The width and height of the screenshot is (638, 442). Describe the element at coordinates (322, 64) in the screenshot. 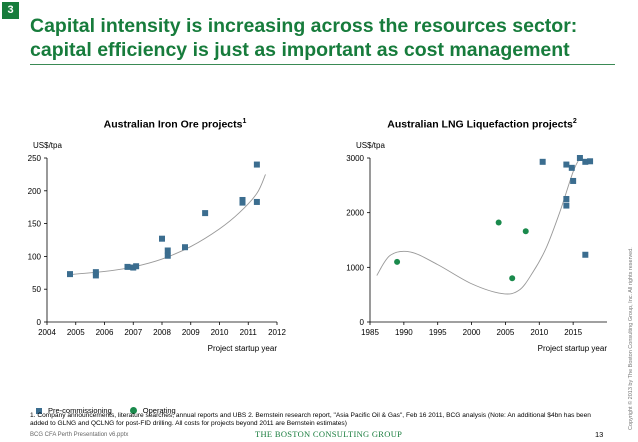

I see `title-divider` at that location.